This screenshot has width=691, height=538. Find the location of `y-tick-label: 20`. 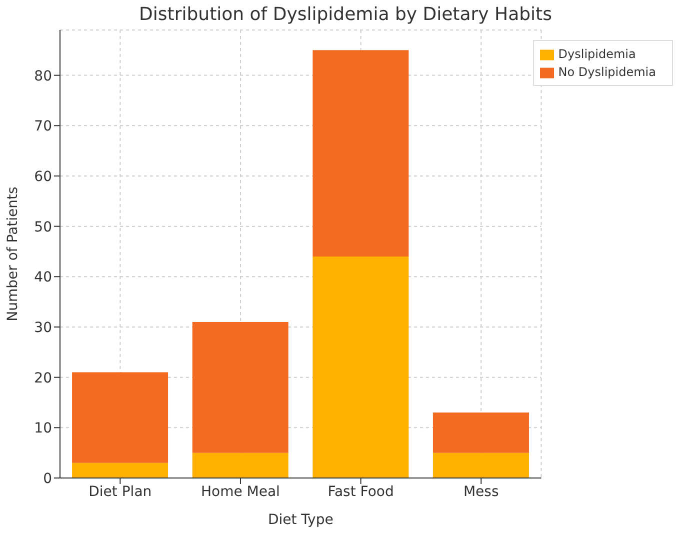

y-tick-label: 20 is located at coordinates (43, 378).